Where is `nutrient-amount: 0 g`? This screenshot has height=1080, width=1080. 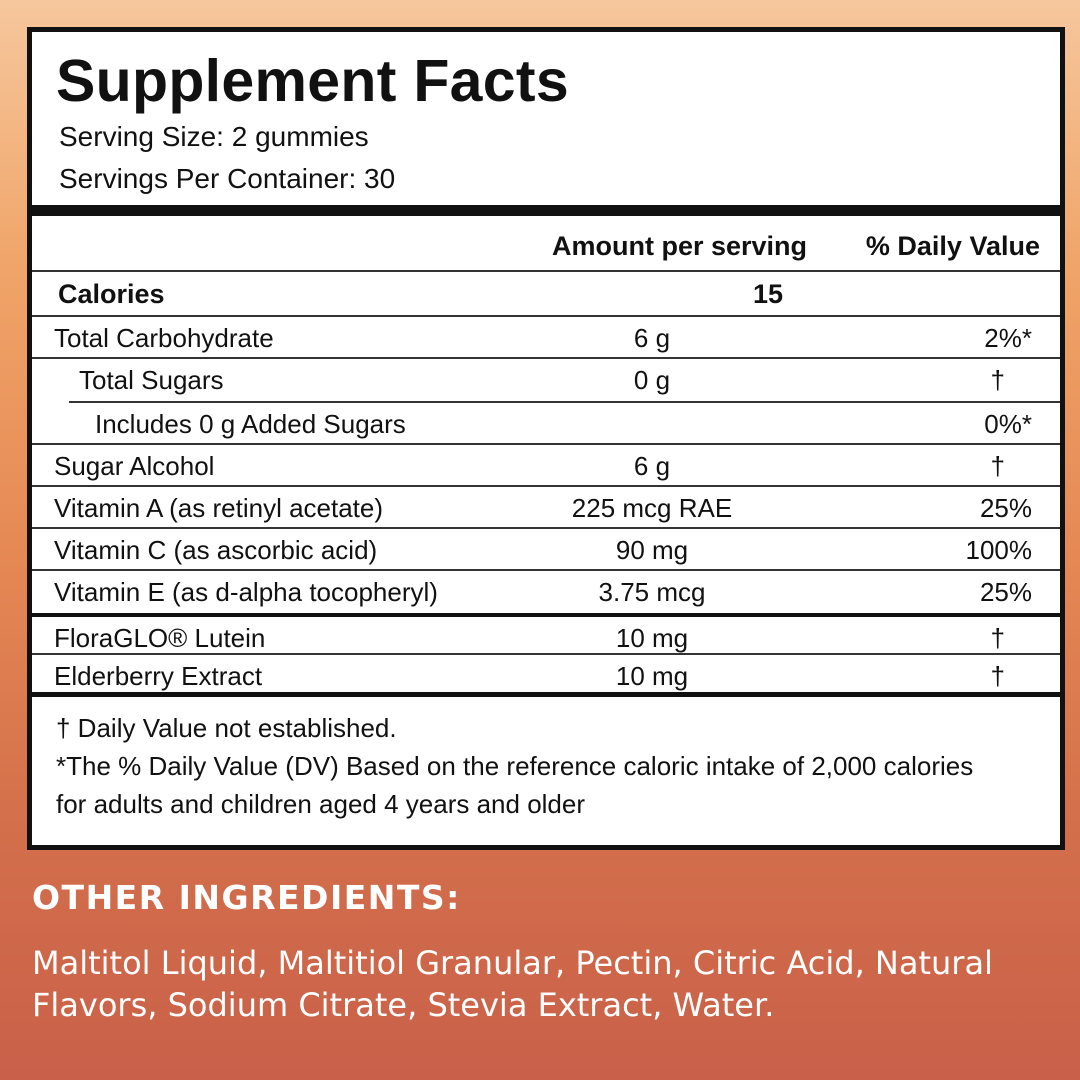 nutrient-amount: 0 g is located at coordinates (652, 380).